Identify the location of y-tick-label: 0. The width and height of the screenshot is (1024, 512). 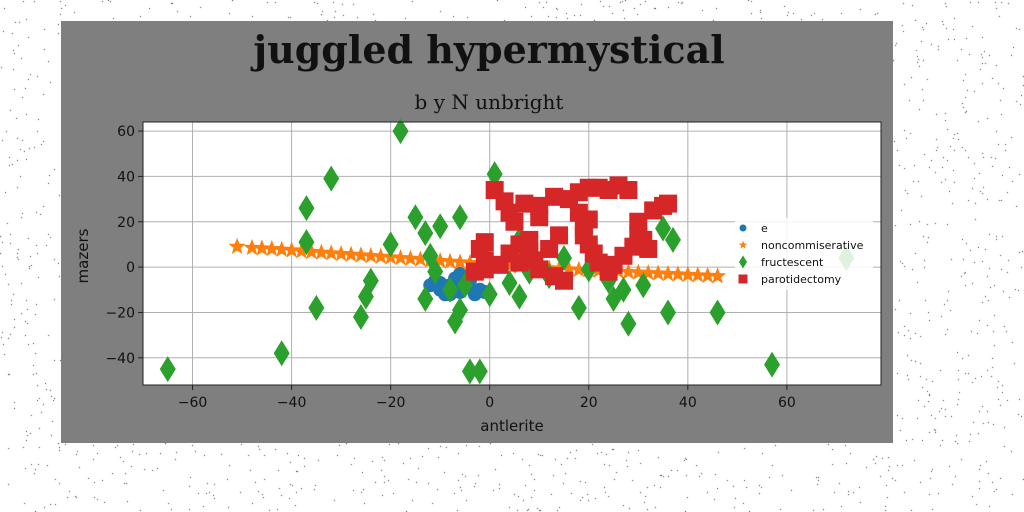
(130, 268).